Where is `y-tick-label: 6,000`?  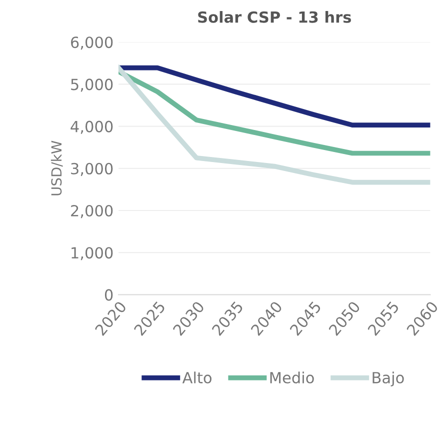
y-tick-label: 6,000 is located at coordinates (92, 43).